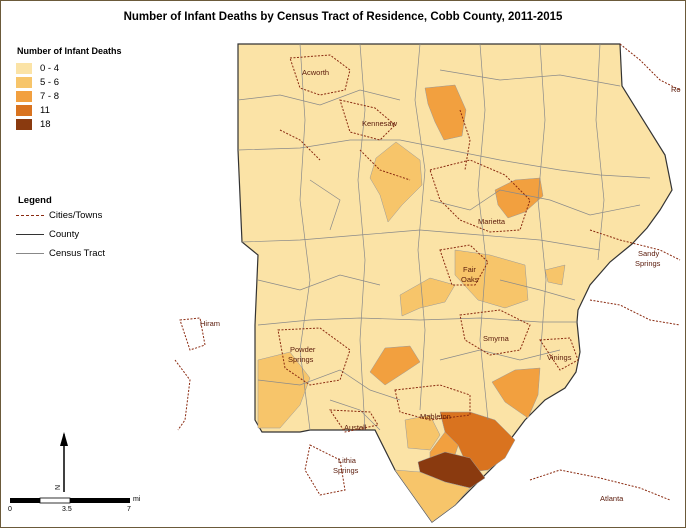 This screenshot has height=528, width=686. I want to click on label-kennesaw: Kennesaw, so click(380, 123).